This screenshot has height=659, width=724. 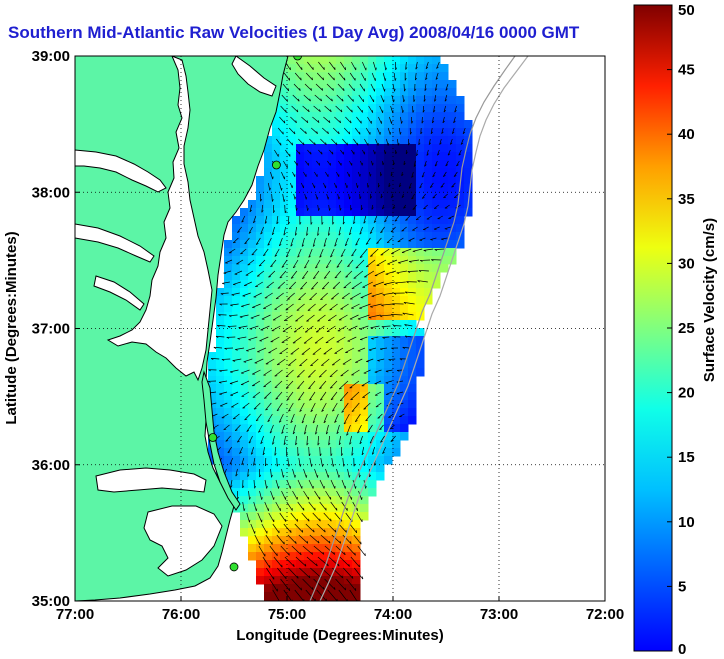 What do you see at coordinates (340, 635) in the screenshot?
I see `x-axis-label: Longitude (Degrees:Minutes)` at bounding box center [340, 635].